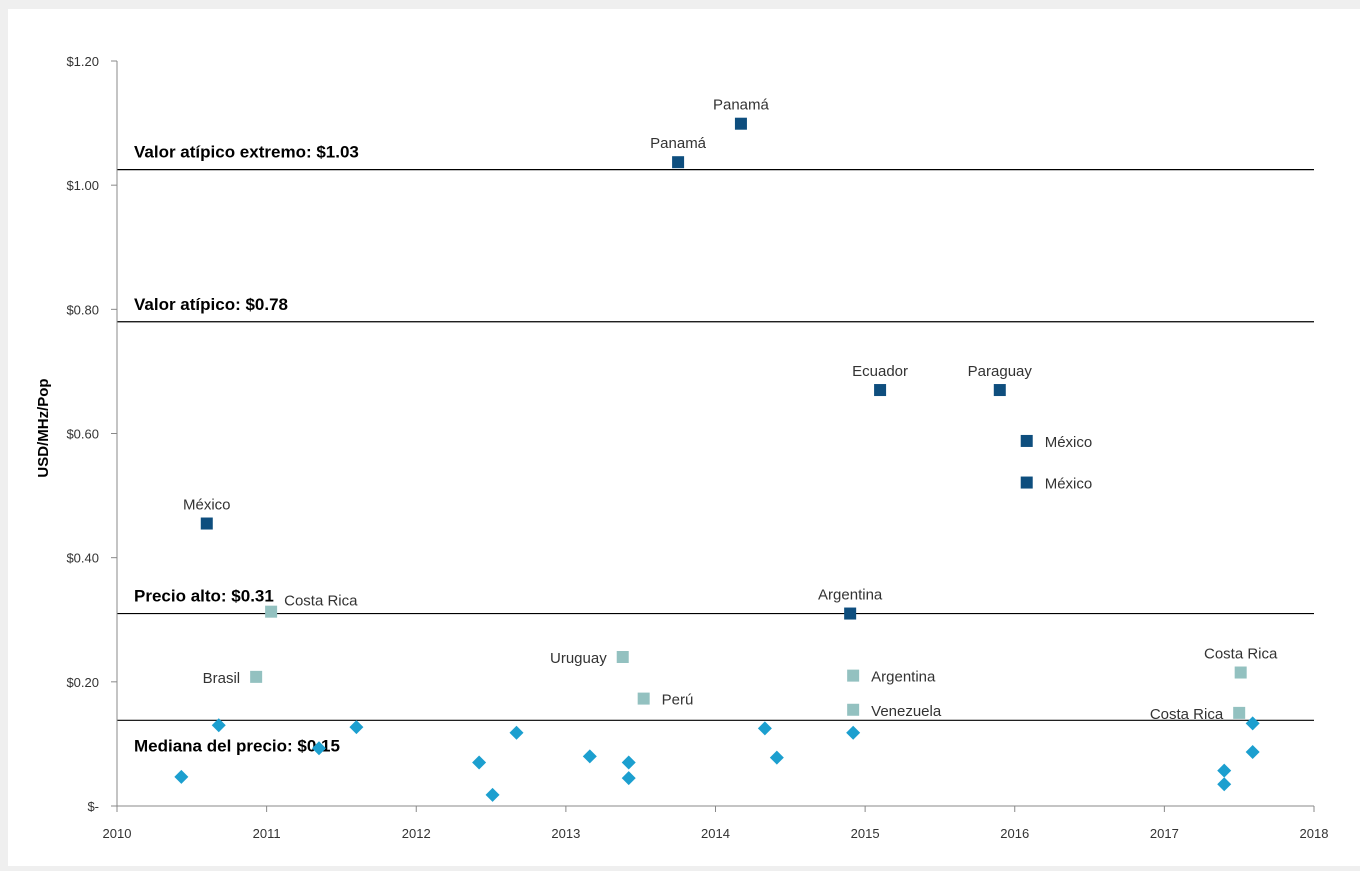 This screenshot has width=1360, height=871. Describe the element at coordinates (204, 596) in the screenshot. I see `reference-line-label: Precio alto: $0.31` at that location.